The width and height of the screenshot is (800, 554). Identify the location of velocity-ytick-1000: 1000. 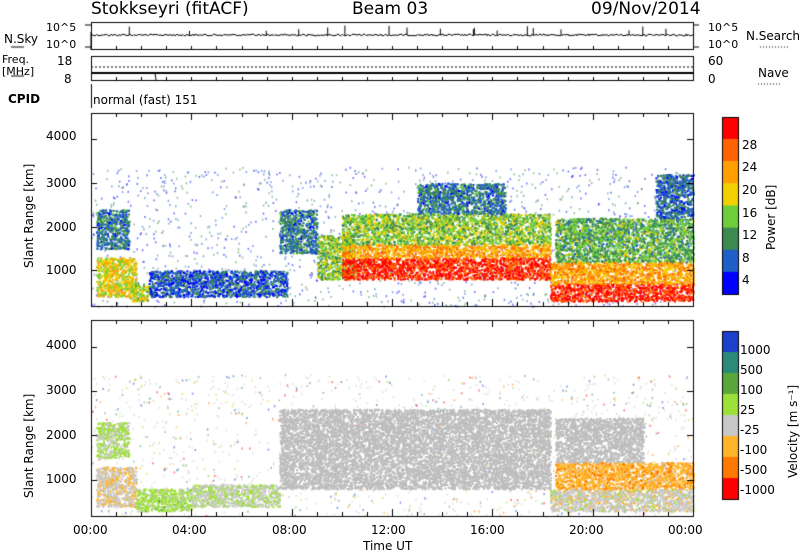
(61, 479).